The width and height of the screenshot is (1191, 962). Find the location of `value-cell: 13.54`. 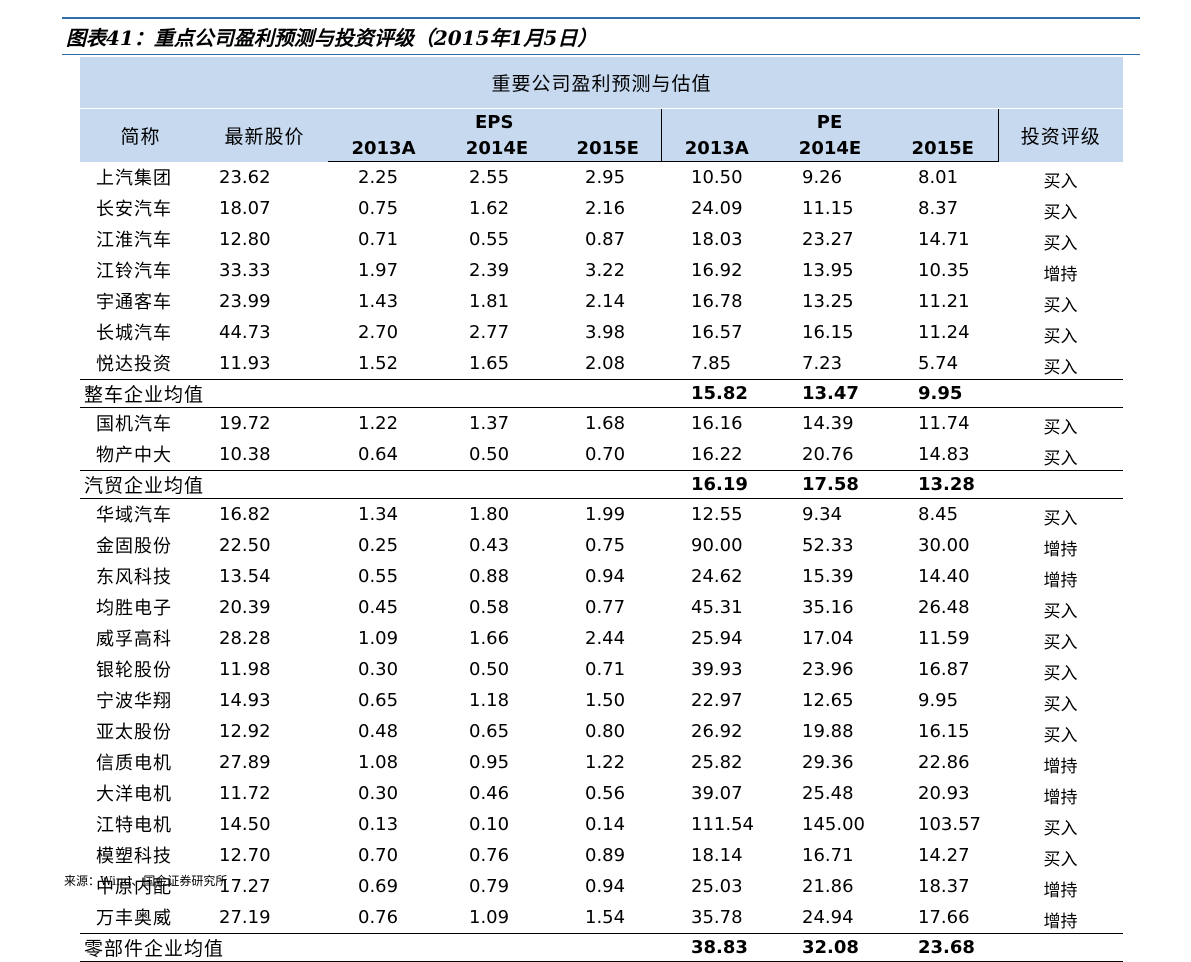

value-cell: 13.54 is located at coordinates (245, 576).